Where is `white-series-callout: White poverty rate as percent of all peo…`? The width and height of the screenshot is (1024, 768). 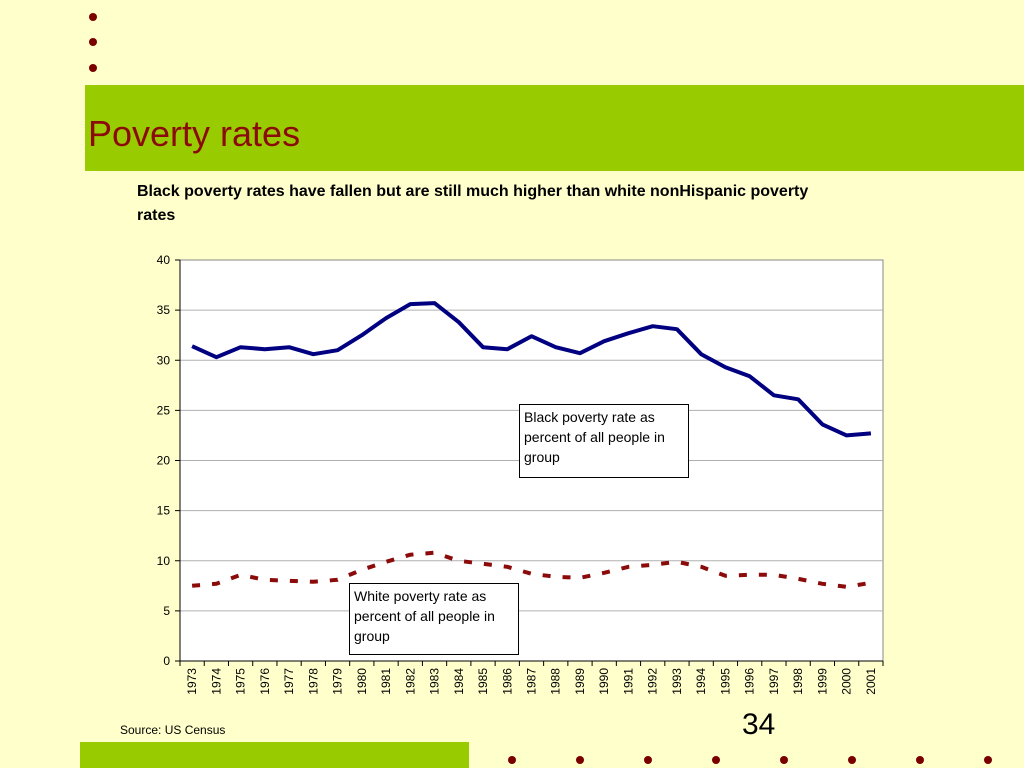 white-series-callout: White poverty rate as percent of all peo… is located at coordinates (434, 619).